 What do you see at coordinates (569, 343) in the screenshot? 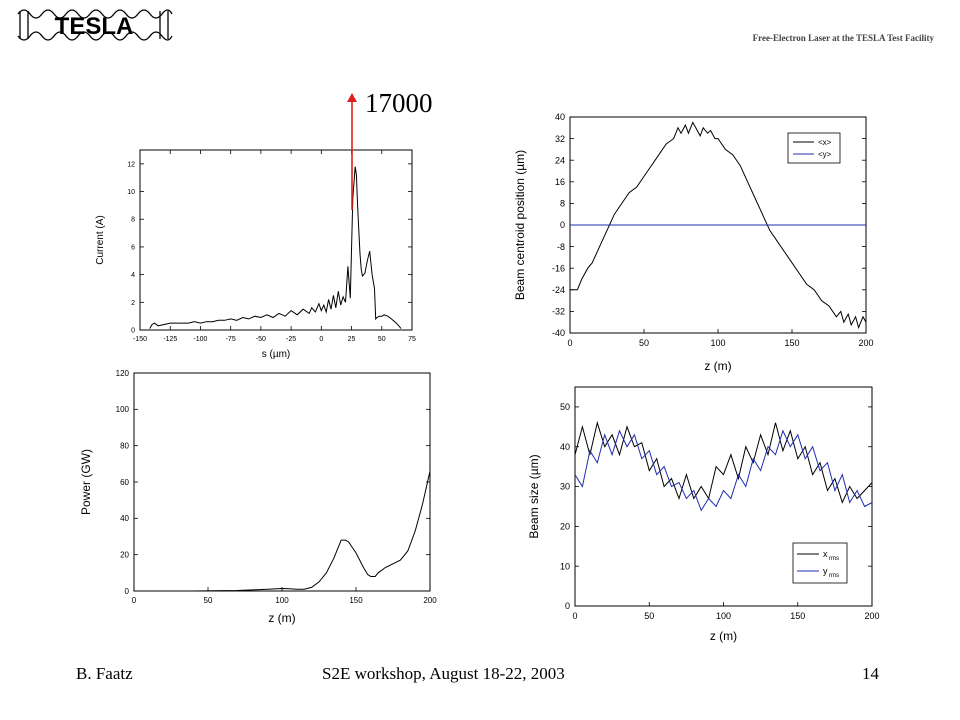
I see `centroid-xtick-label: 0` at bounding box center [569, 343].